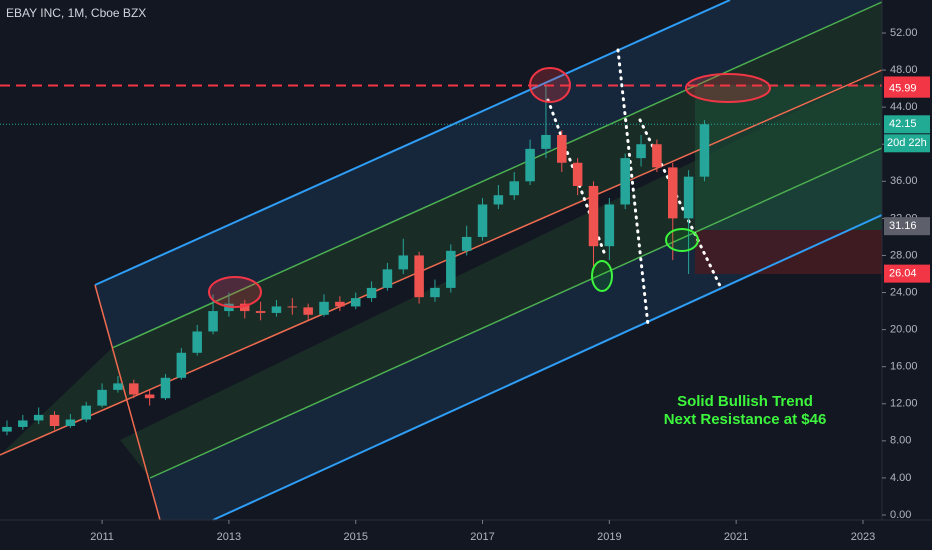  I want to click on y-tick-label: 16.00, so click(904, 367).